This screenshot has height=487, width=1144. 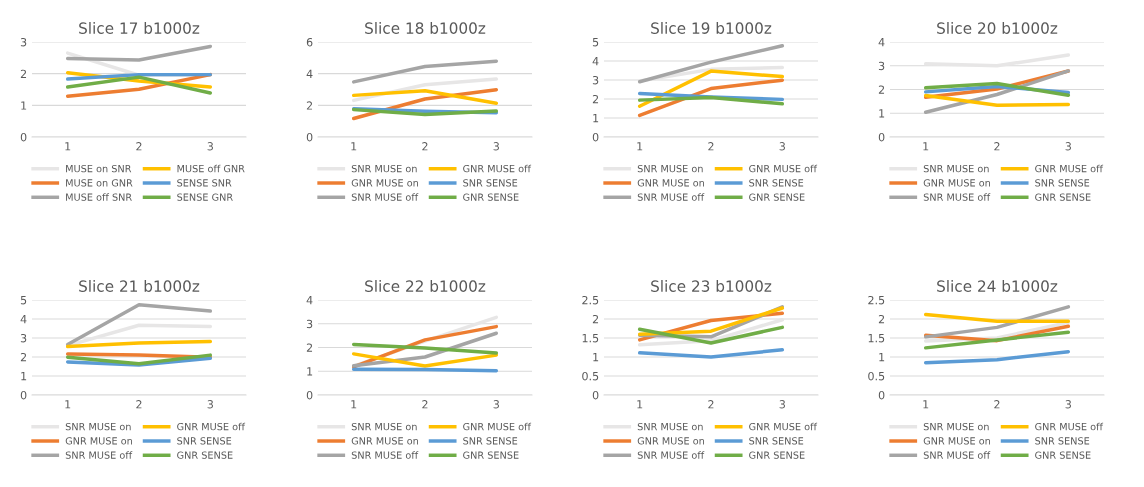 What do you see at coordinates (204, 183) in the screenshot?
I see `legend-label: SENSE SNR` at bounding box center [204, 183].